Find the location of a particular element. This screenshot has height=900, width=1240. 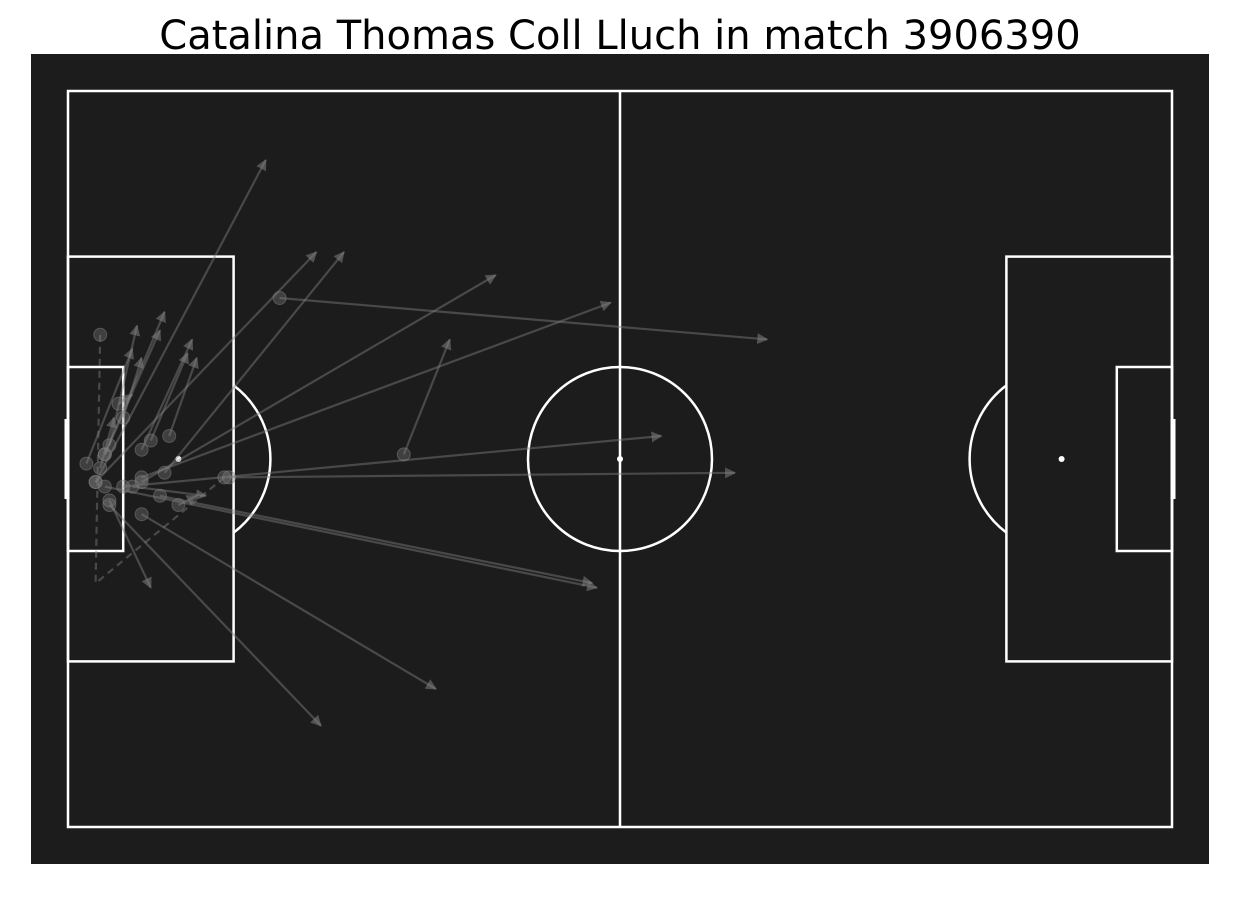

left-penalty-arc is located at coordinates (252, 459).